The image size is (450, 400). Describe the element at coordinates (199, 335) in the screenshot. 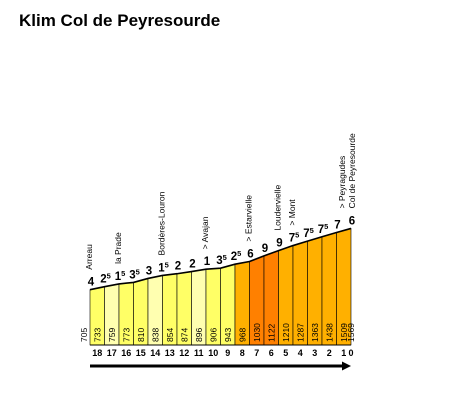

I see `altitude-label: 896` at that location.